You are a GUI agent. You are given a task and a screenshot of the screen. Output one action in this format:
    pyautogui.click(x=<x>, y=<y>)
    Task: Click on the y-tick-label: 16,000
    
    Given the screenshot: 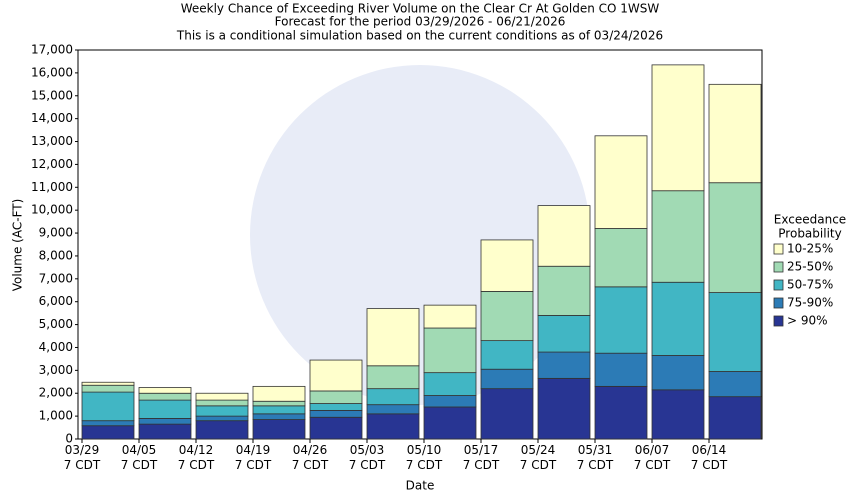 What is the action you would take?
    pyautogui.click(x=52, y=72)
    